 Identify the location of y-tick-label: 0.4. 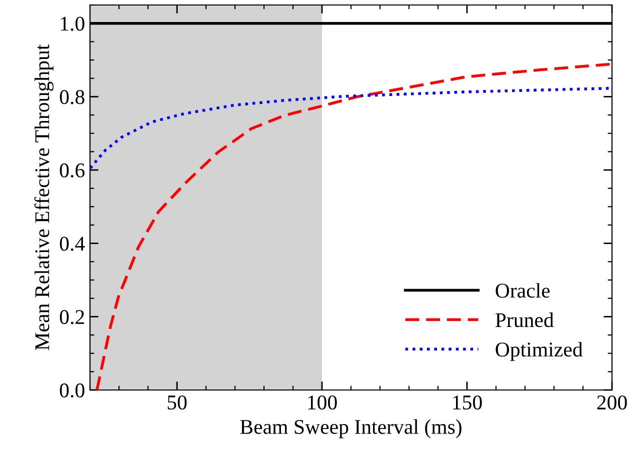
(72, 243).